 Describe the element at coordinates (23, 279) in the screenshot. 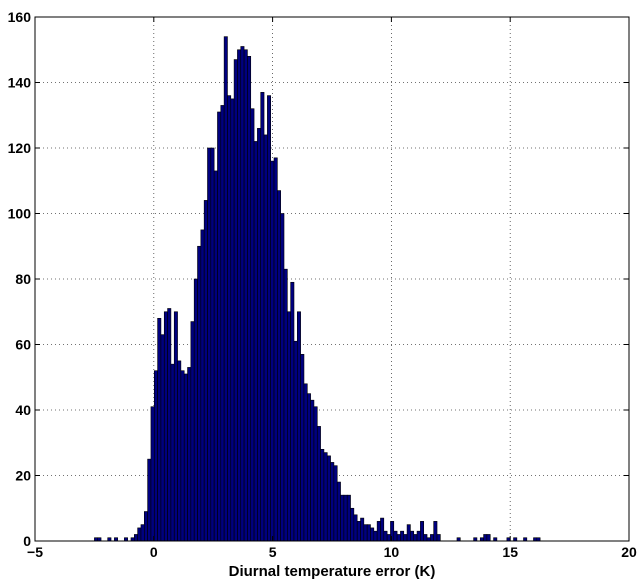

I see `y-tick-label: 80` at that location.